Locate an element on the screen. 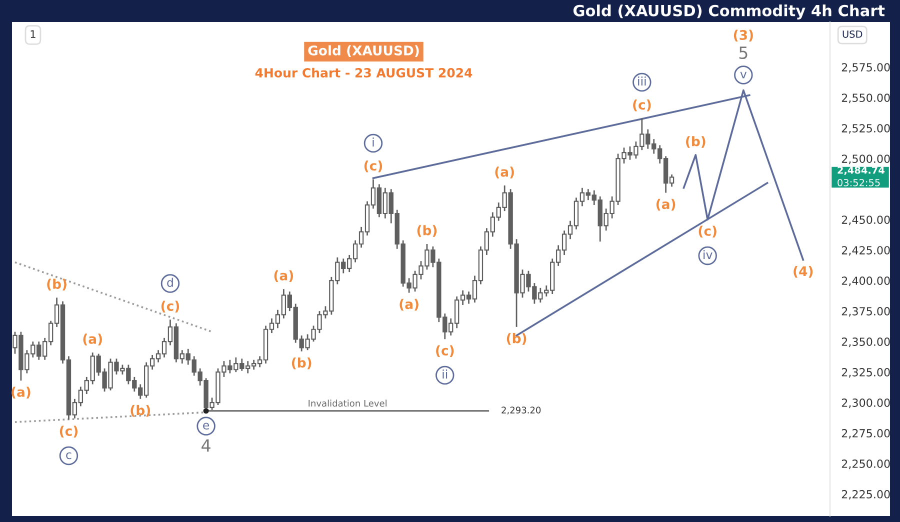 The height and width of the screenshot is (522, 900). annotation: iv is located at coordinates (708, 254).